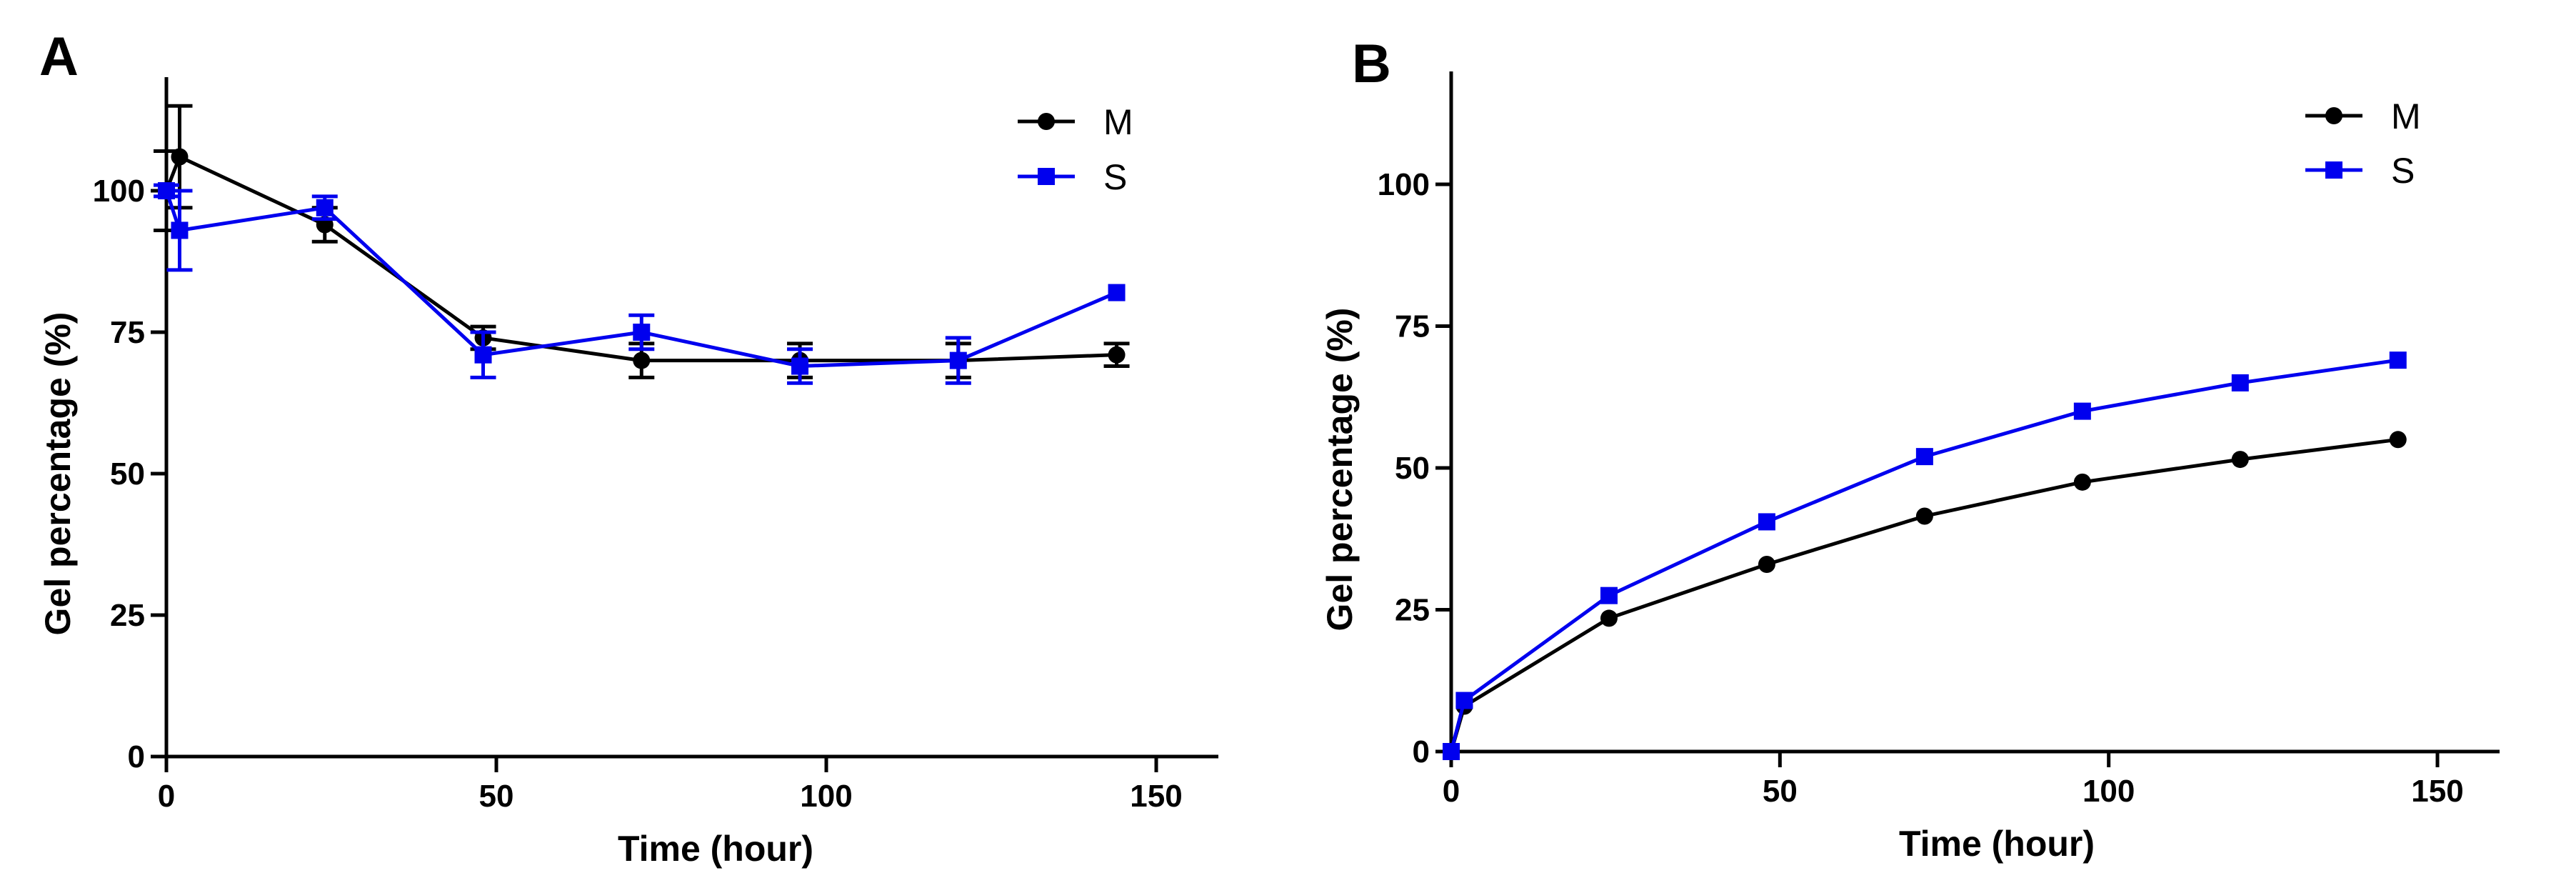 This screenshot has height=893, width=2576. Describe the element at coordinates (641, 279) in the screenshot. I see `series-line-s` at that location.